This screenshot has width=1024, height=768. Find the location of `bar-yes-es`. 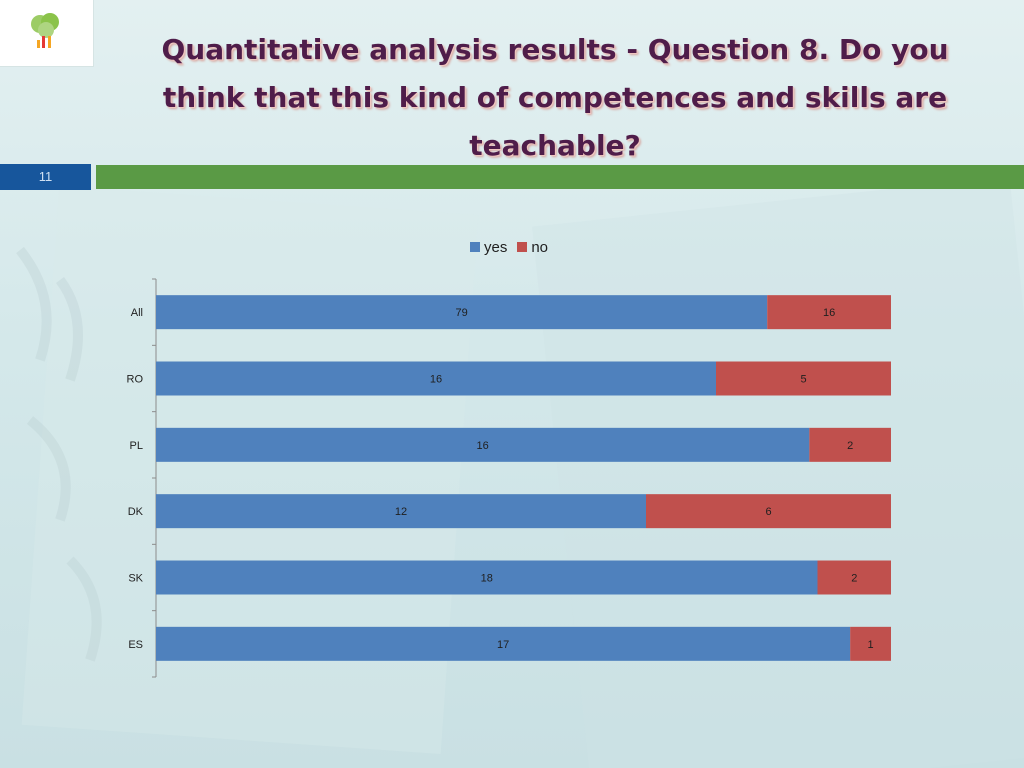

bar-yes-es is located at coordinates (503, 643).